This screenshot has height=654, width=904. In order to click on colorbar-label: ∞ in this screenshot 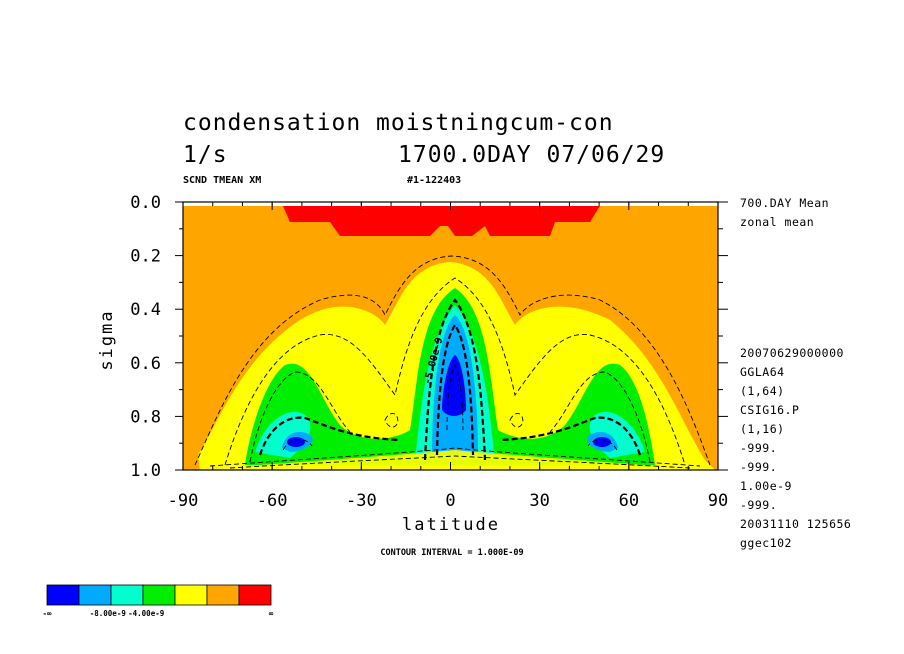, I will do `click(271, 613)`.